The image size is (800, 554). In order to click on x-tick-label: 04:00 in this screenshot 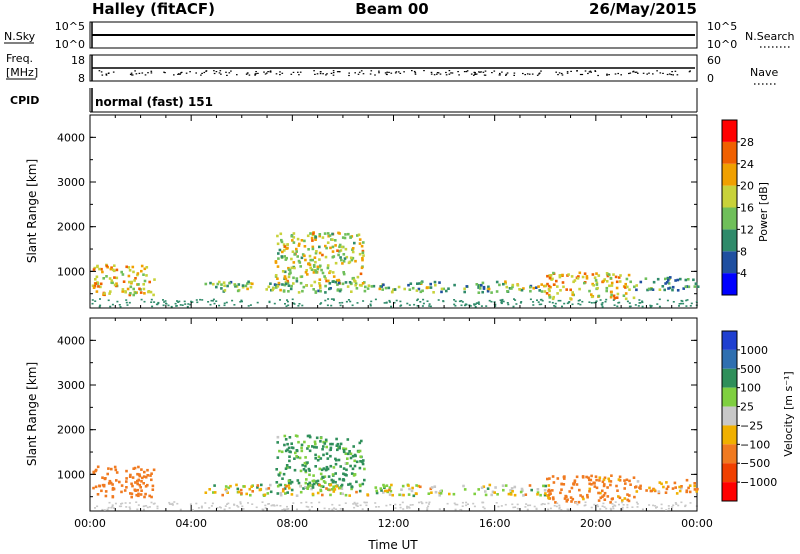, I will do `click(191, 523)`.